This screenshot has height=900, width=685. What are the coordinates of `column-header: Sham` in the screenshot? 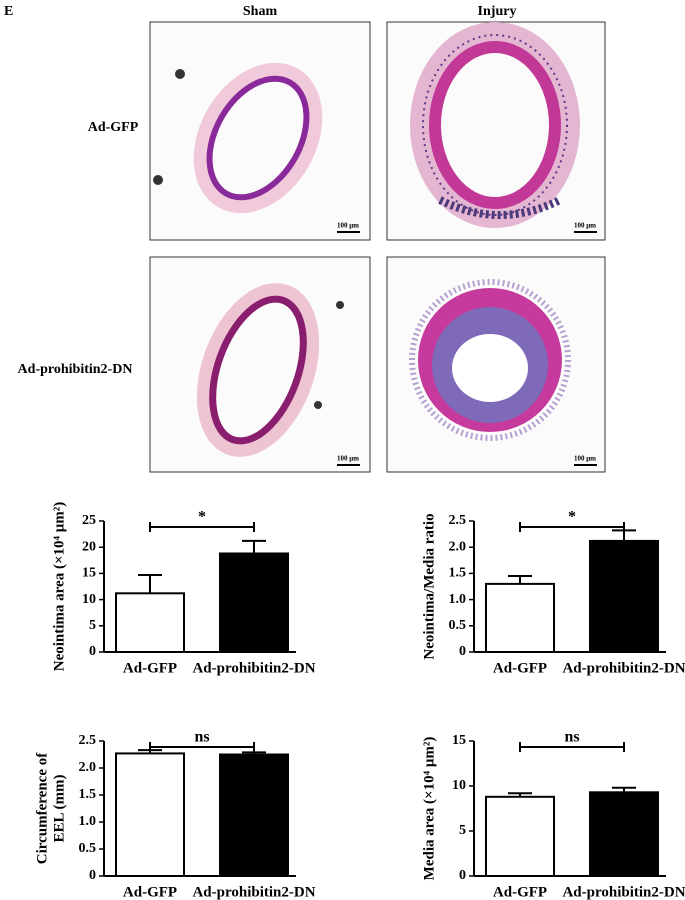 It's located at (260, 11).